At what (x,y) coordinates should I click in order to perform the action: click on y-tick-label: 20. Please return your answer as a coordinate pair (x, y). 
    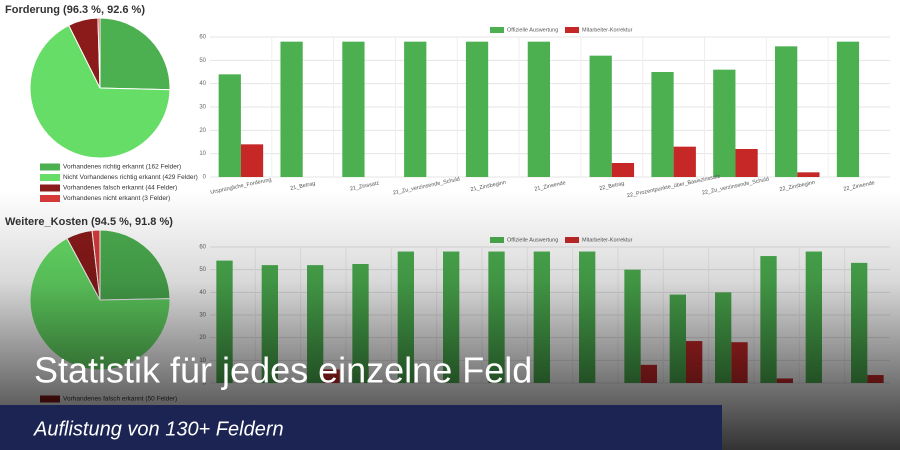
    Looking at the image, I should click on (202, 131).